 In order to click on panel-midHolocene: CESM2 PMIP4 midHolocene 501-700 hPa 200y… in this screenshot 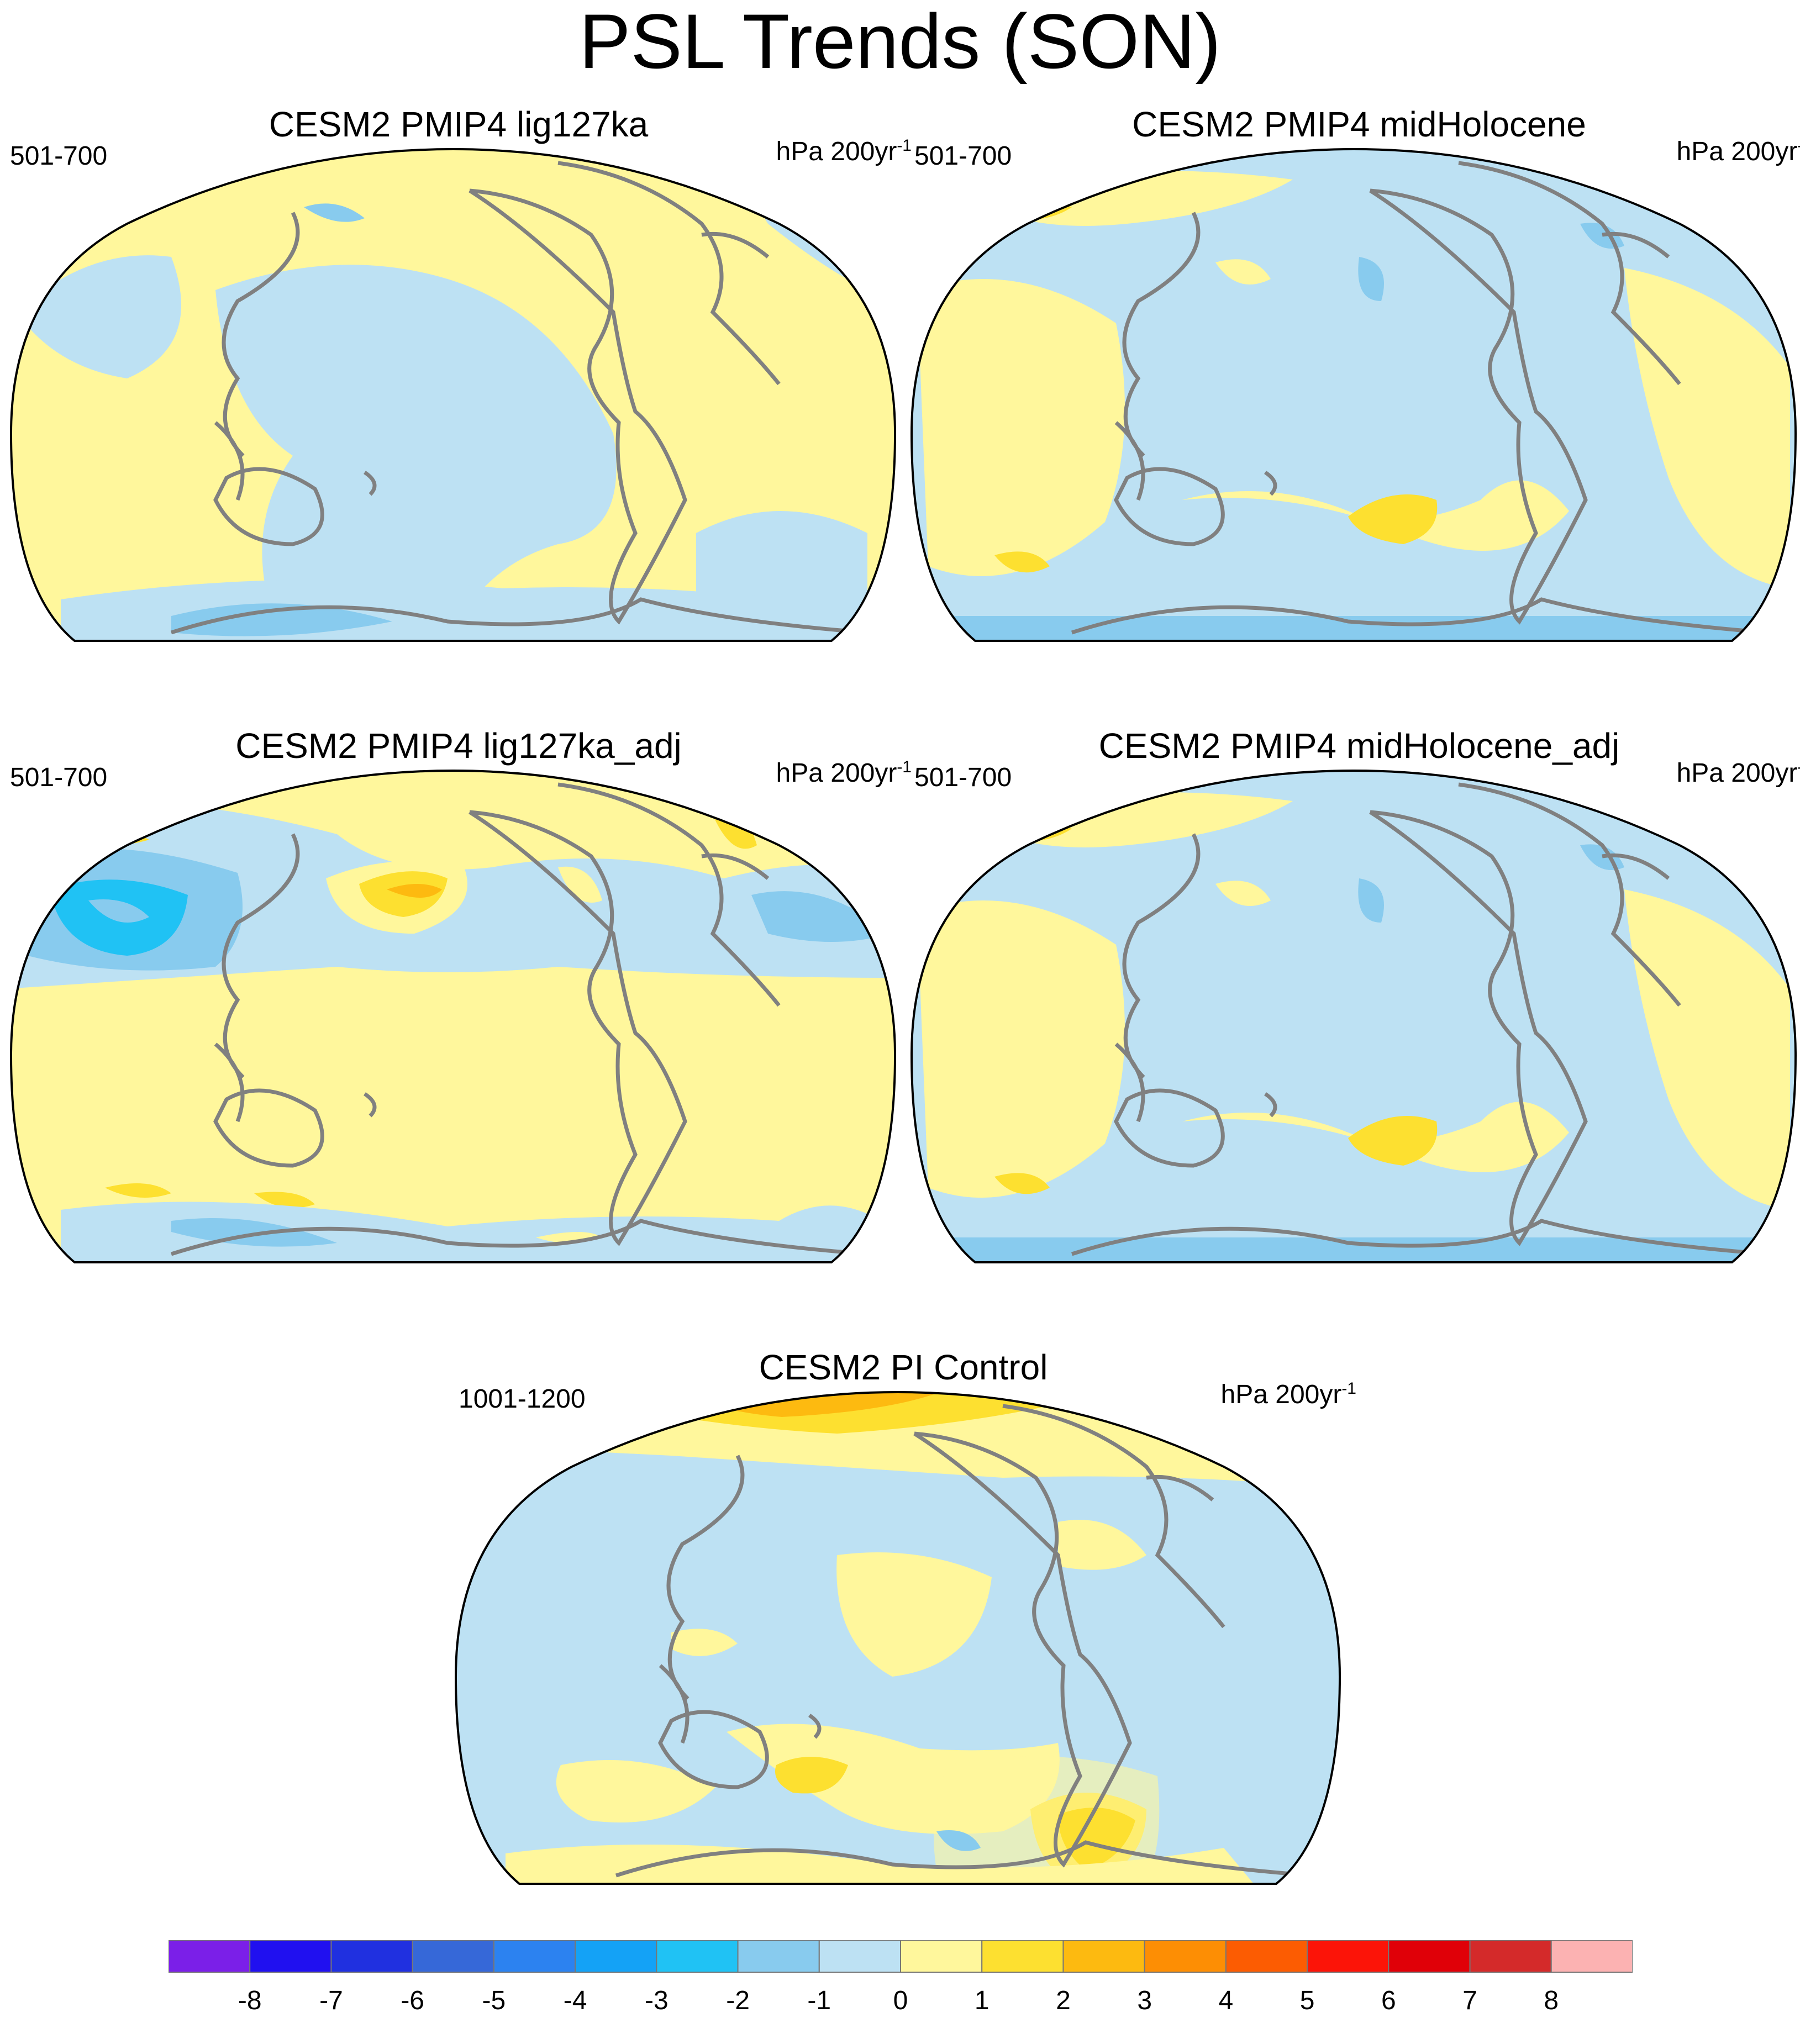, I will do `click(1353, 389)`.